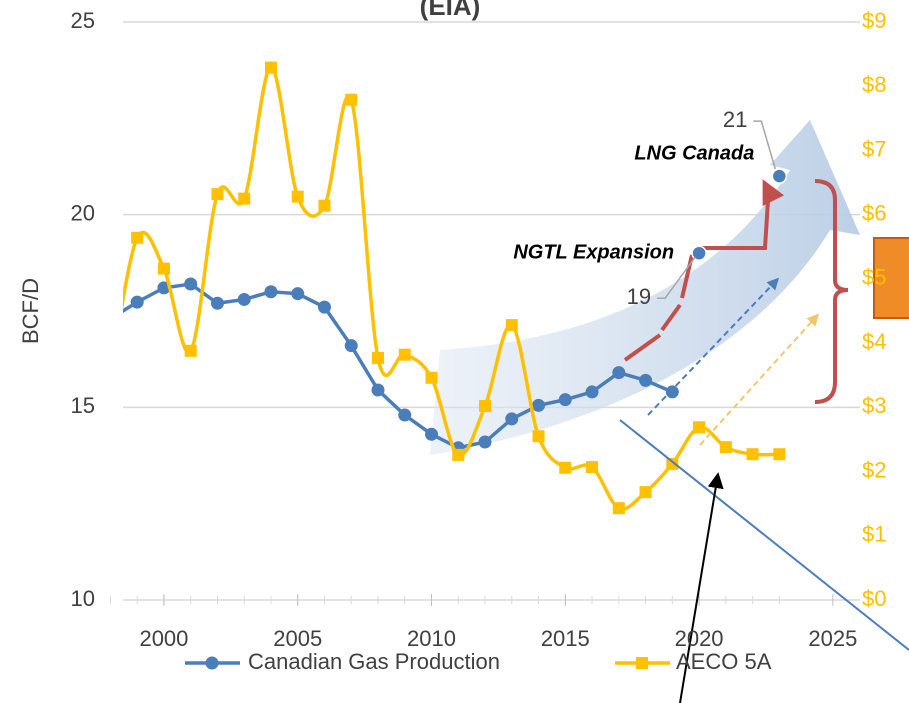 This screenshot has height=703, width=909. What do you see at coordinates (874, 469) in the screenshot?
I see `y2-tick-label: $2` at bounding box center [874, 469].